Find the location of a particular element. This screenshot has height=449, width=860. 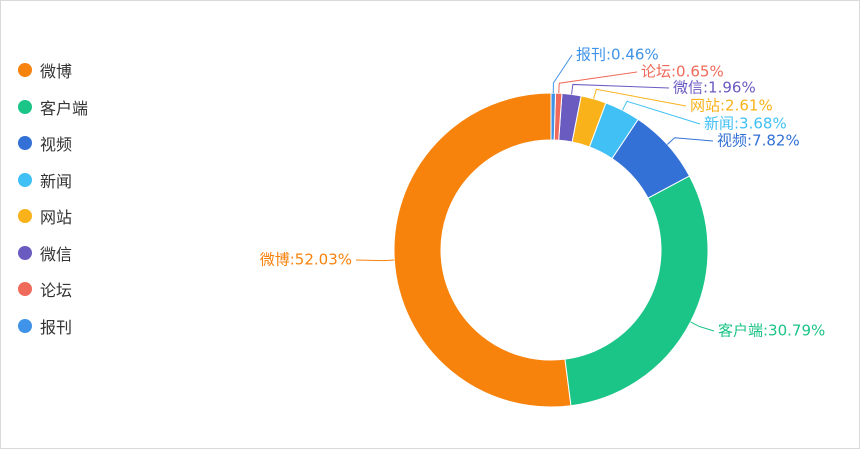

legend-item-video: 视频 is located at coordinates (53, 143).